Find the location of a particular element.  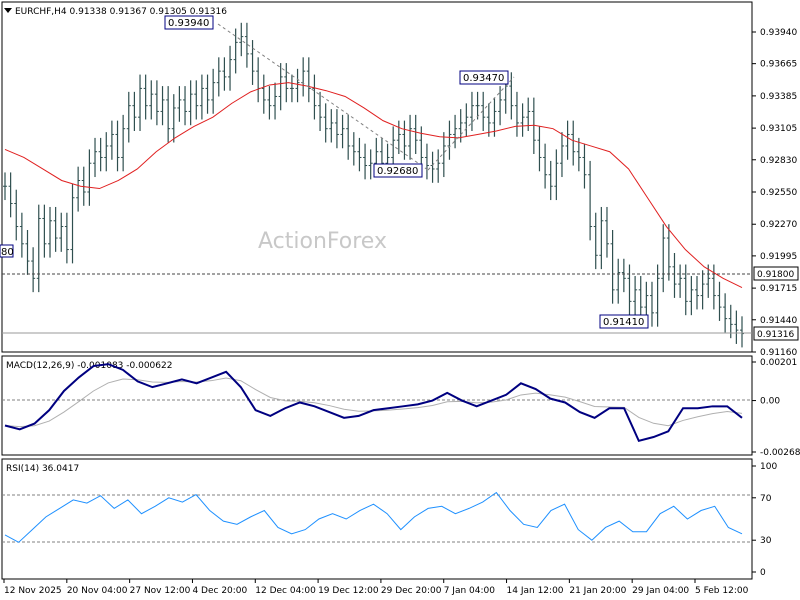

x-tick-label: 19 Dec 12:00 is located at coordinates (348, 591).